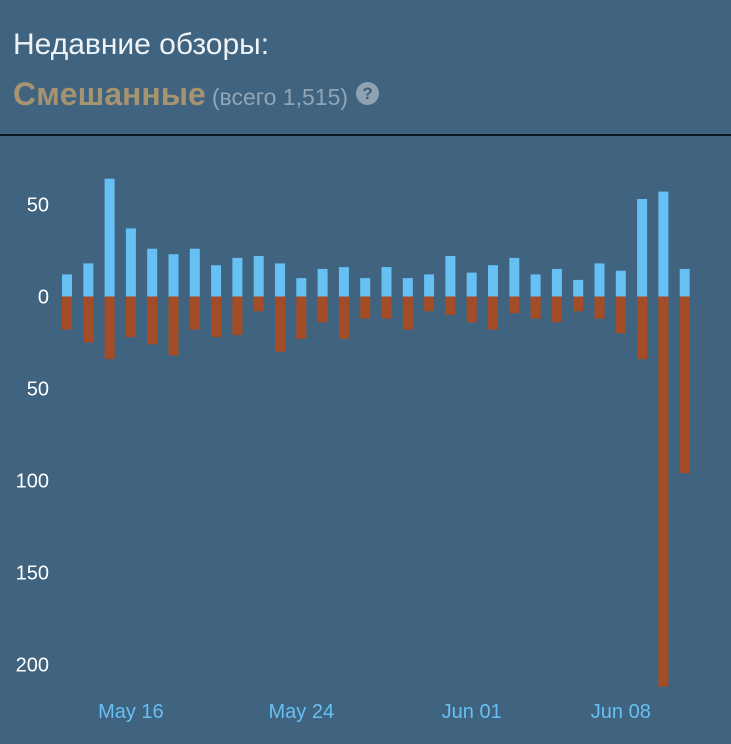 The height and width of the screenshot is (744, 731). Describe the element at coordinates (368, 93) in the screenshot. I see `question-mark-icon: ?` at that location.